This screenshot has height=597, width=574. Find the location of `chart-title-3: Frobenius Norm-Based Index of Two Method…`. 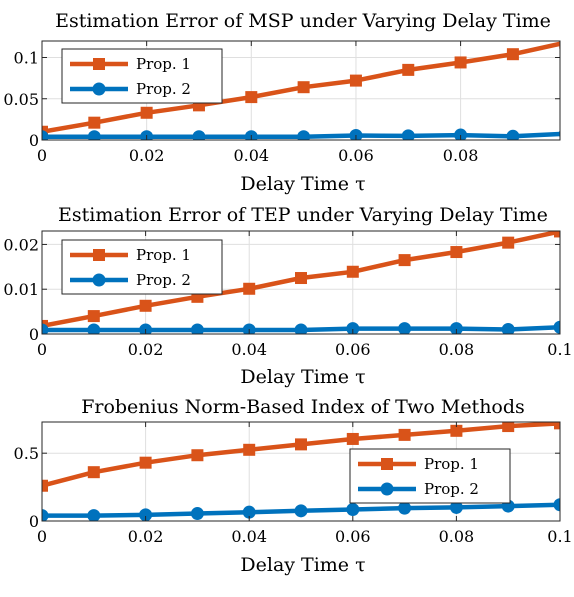

chart-title-3: Frobenius Norm-Based Index of Two Method… is located at coordinates (303, 407).